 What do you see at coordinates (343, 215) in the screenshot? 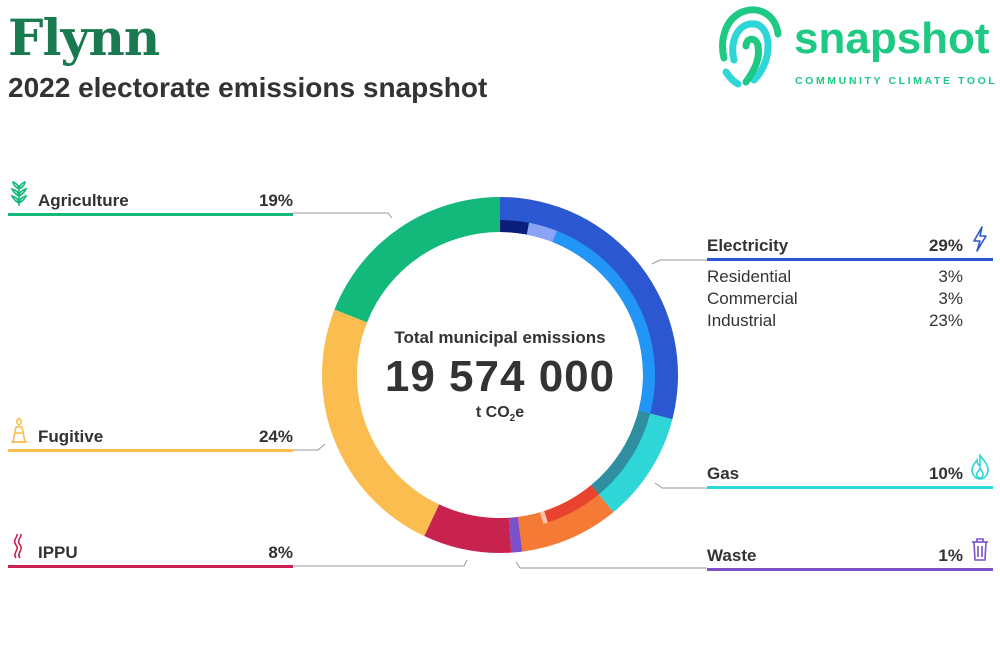
I see `leader-agriculture` at bounding box center [343, 215].